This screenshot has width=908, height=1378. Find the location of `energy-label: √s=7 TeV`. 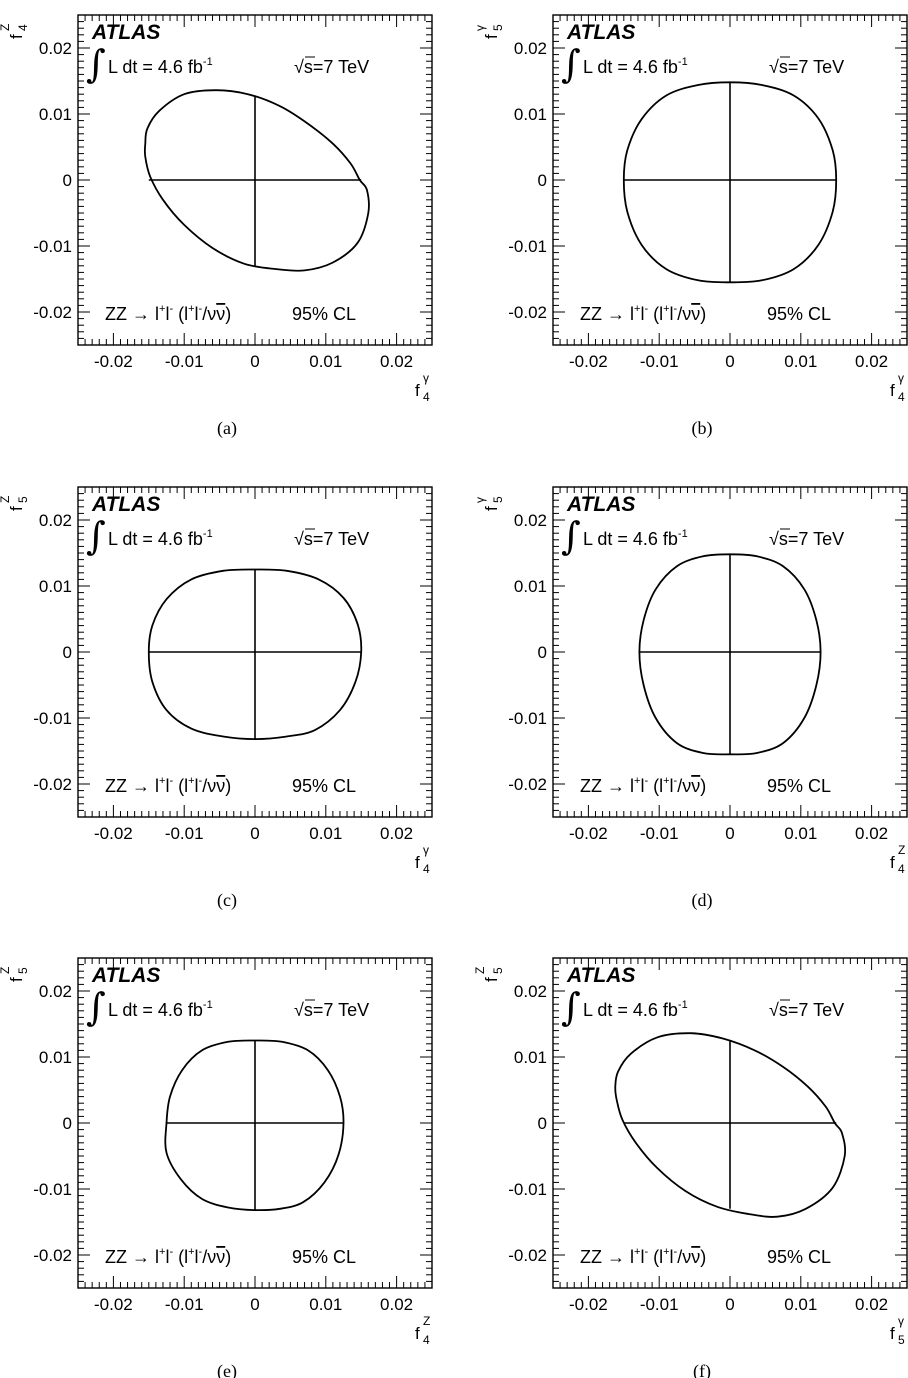

energy-label: √s=7 TeV is located at coordinates (331, 1010).